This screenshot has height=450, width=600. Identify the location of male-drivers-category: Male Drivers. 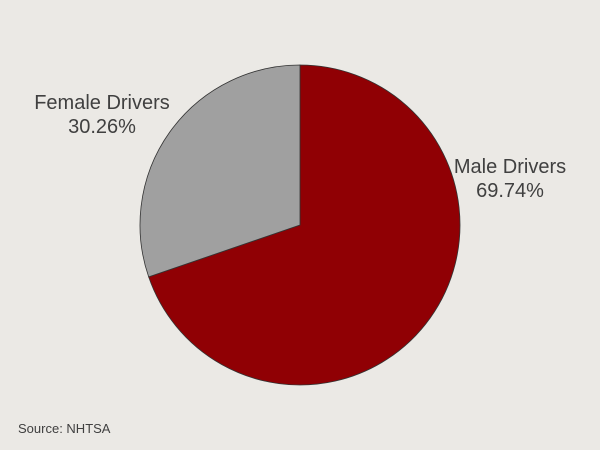
(510, 167).